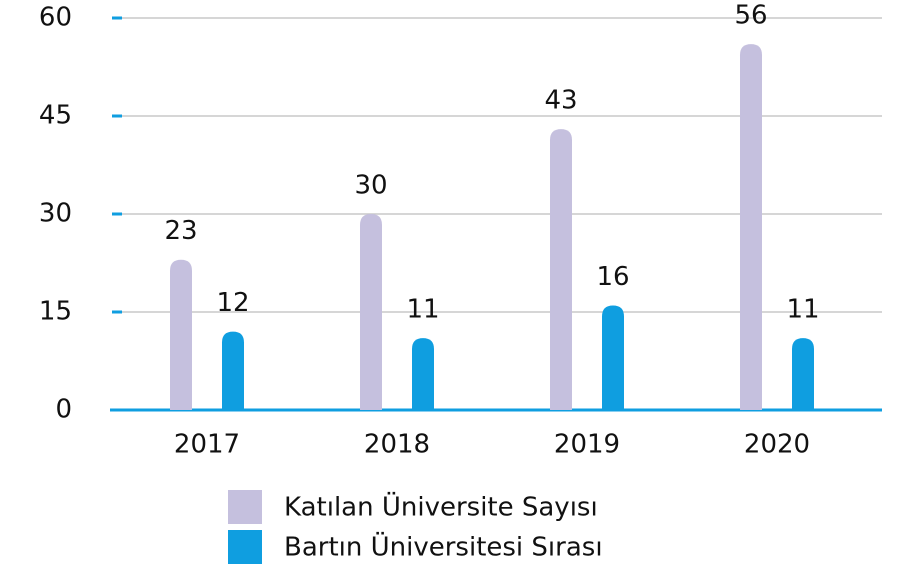 The width and height of the screenshot is (902, 566). Describe the element at coordinates (55, 116) in the screenshot. I see `y-tick-label: 45` at that location.